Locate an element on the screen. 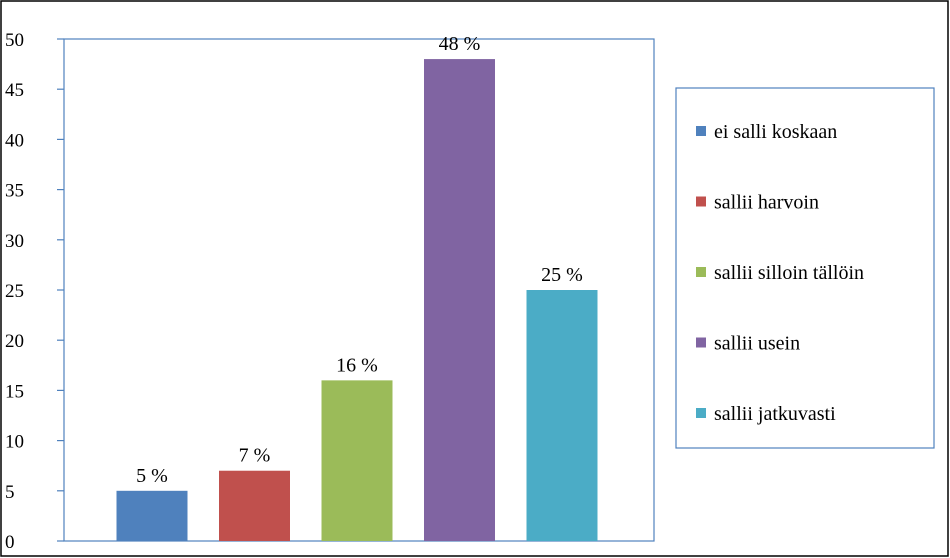 This screenshot has height=558, width=950. y-tick-label: 10 is located at coordinates (14, 442).